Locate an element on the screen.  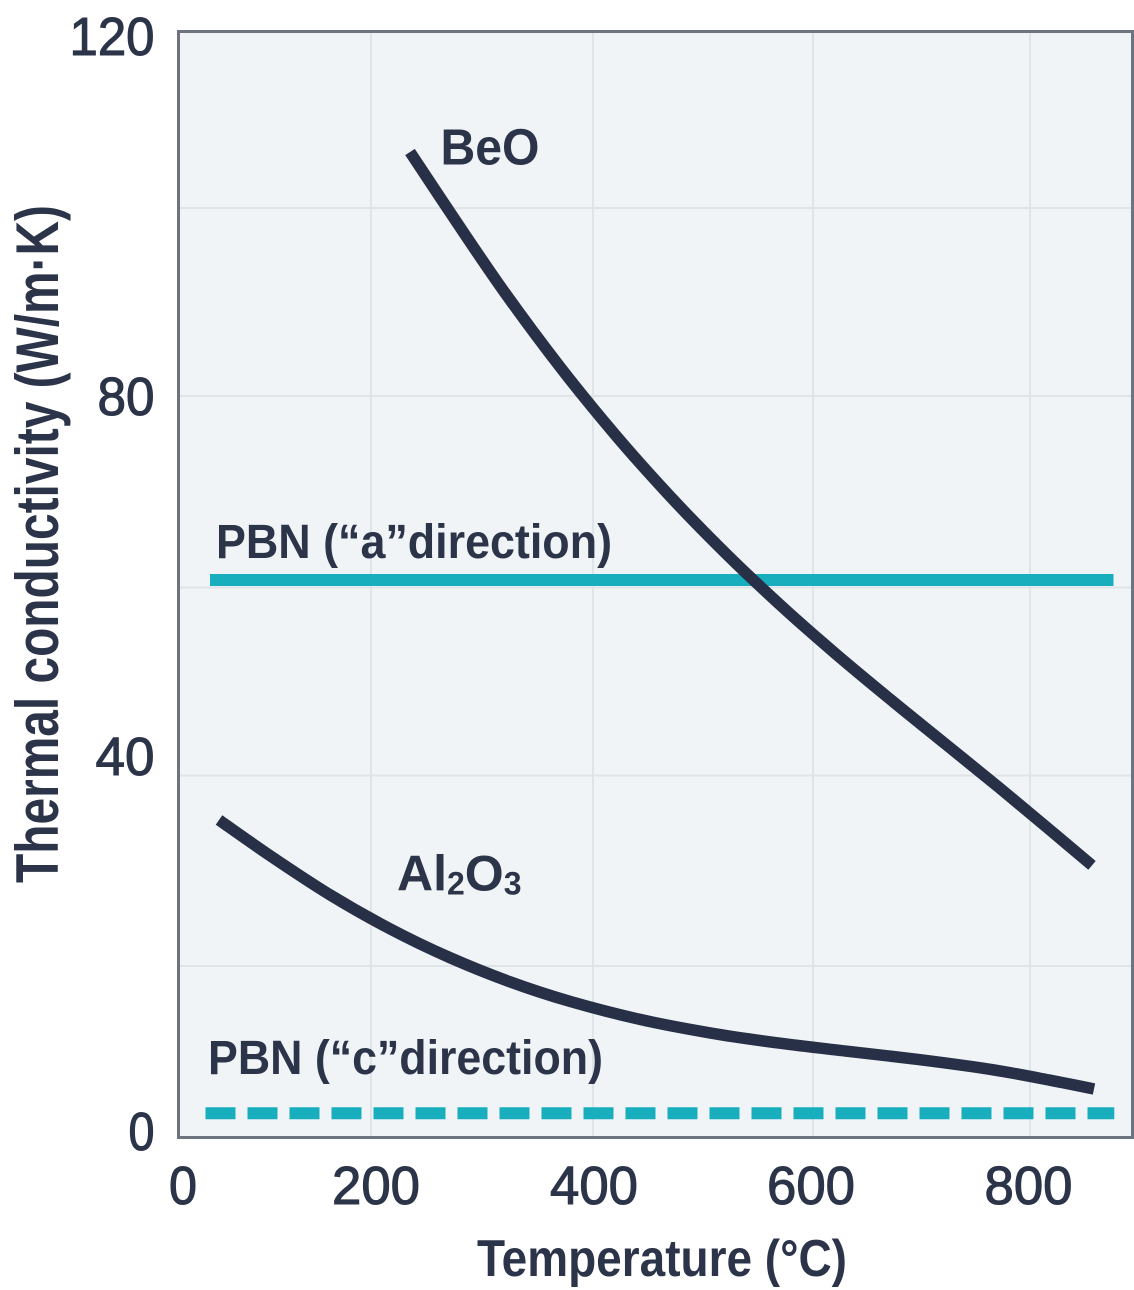
svg-text: BeO is located at coordinates (490, 147).